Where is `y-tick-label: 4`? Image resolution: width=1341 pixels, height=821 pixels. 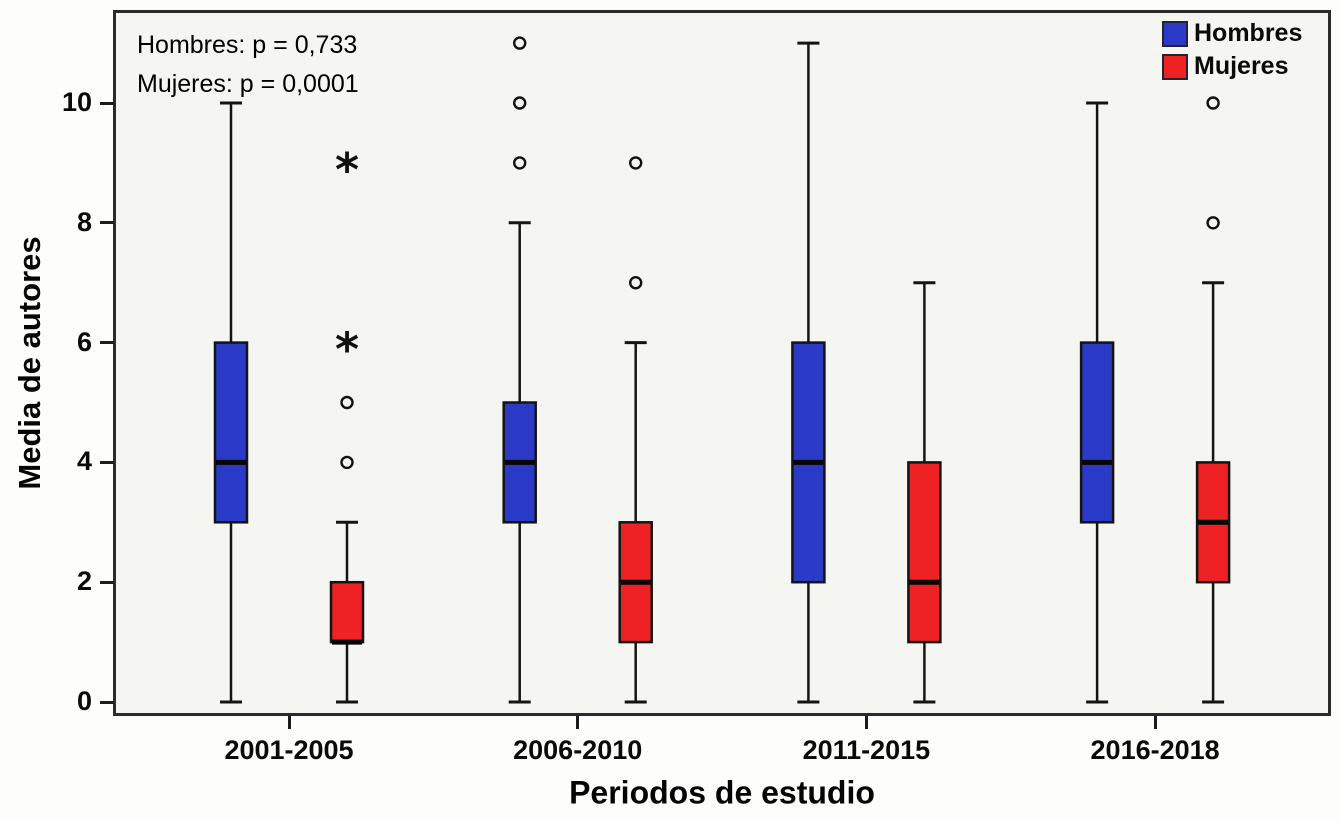 y-tick-label: 4 is located at coordinates (84, 461).